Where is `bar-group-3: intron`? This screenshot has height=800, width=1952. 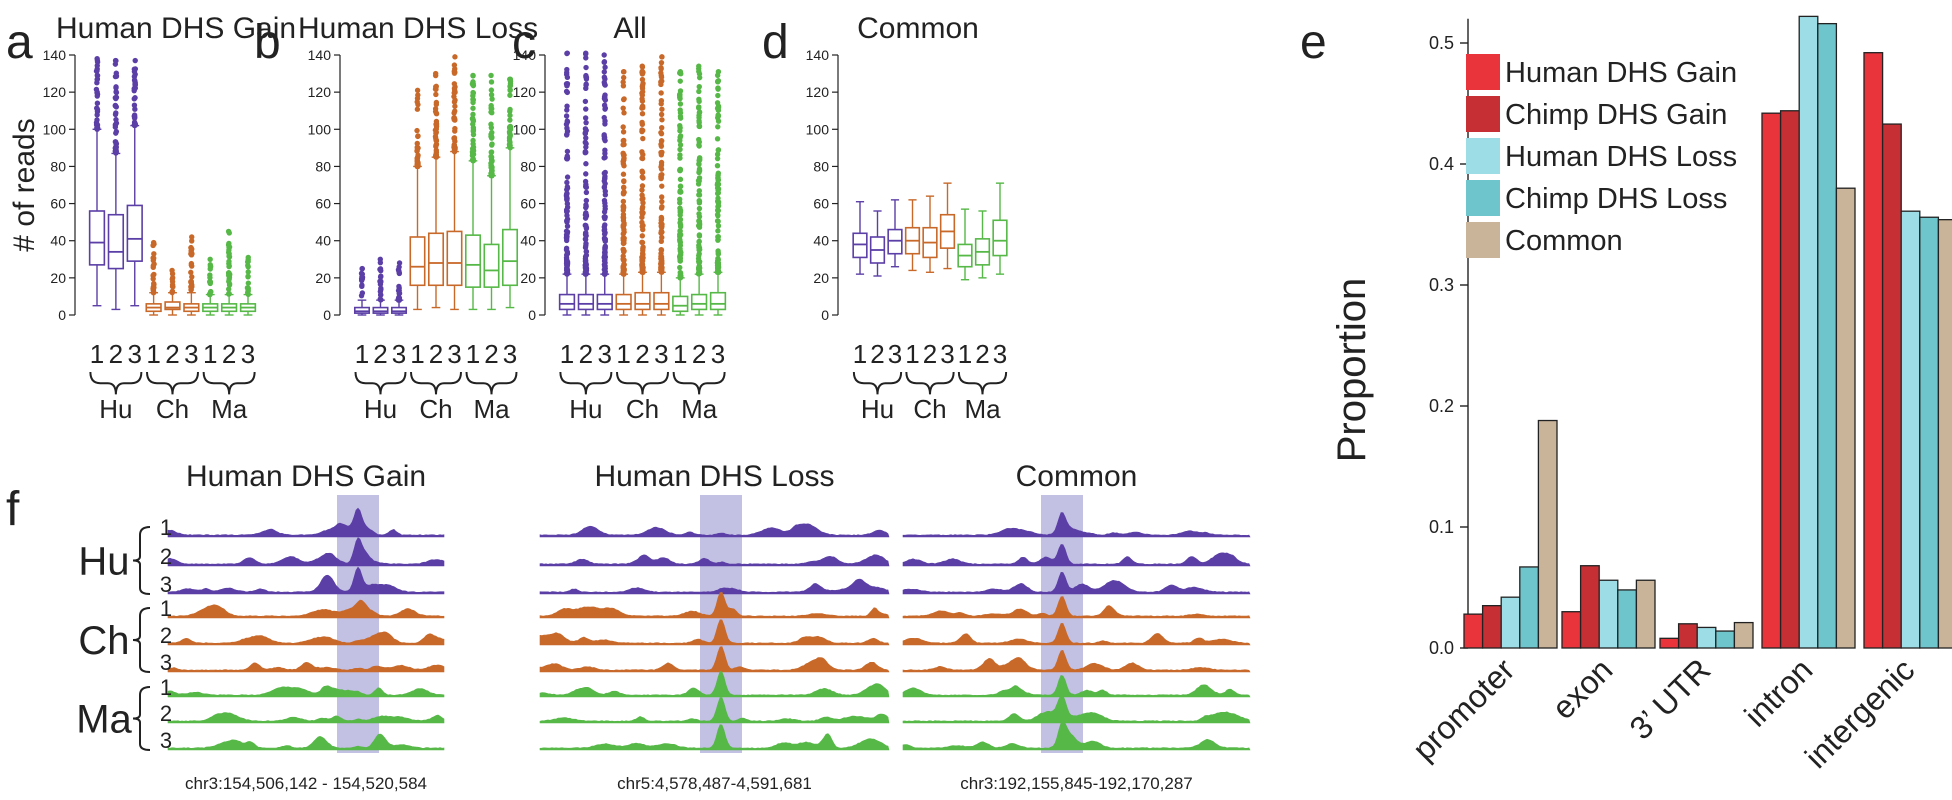 bar-group-3: intron is located at coordinates (1796, 374).